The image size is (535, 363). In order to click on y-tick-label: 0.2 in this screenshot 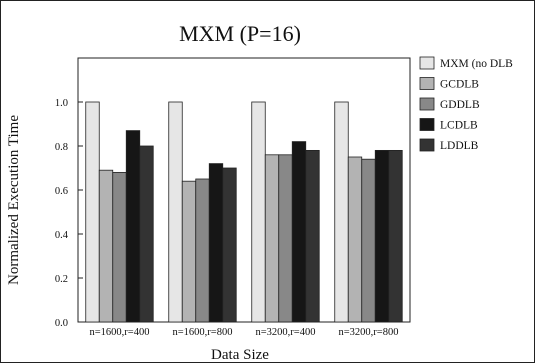, I will do `click(61, 279)`.